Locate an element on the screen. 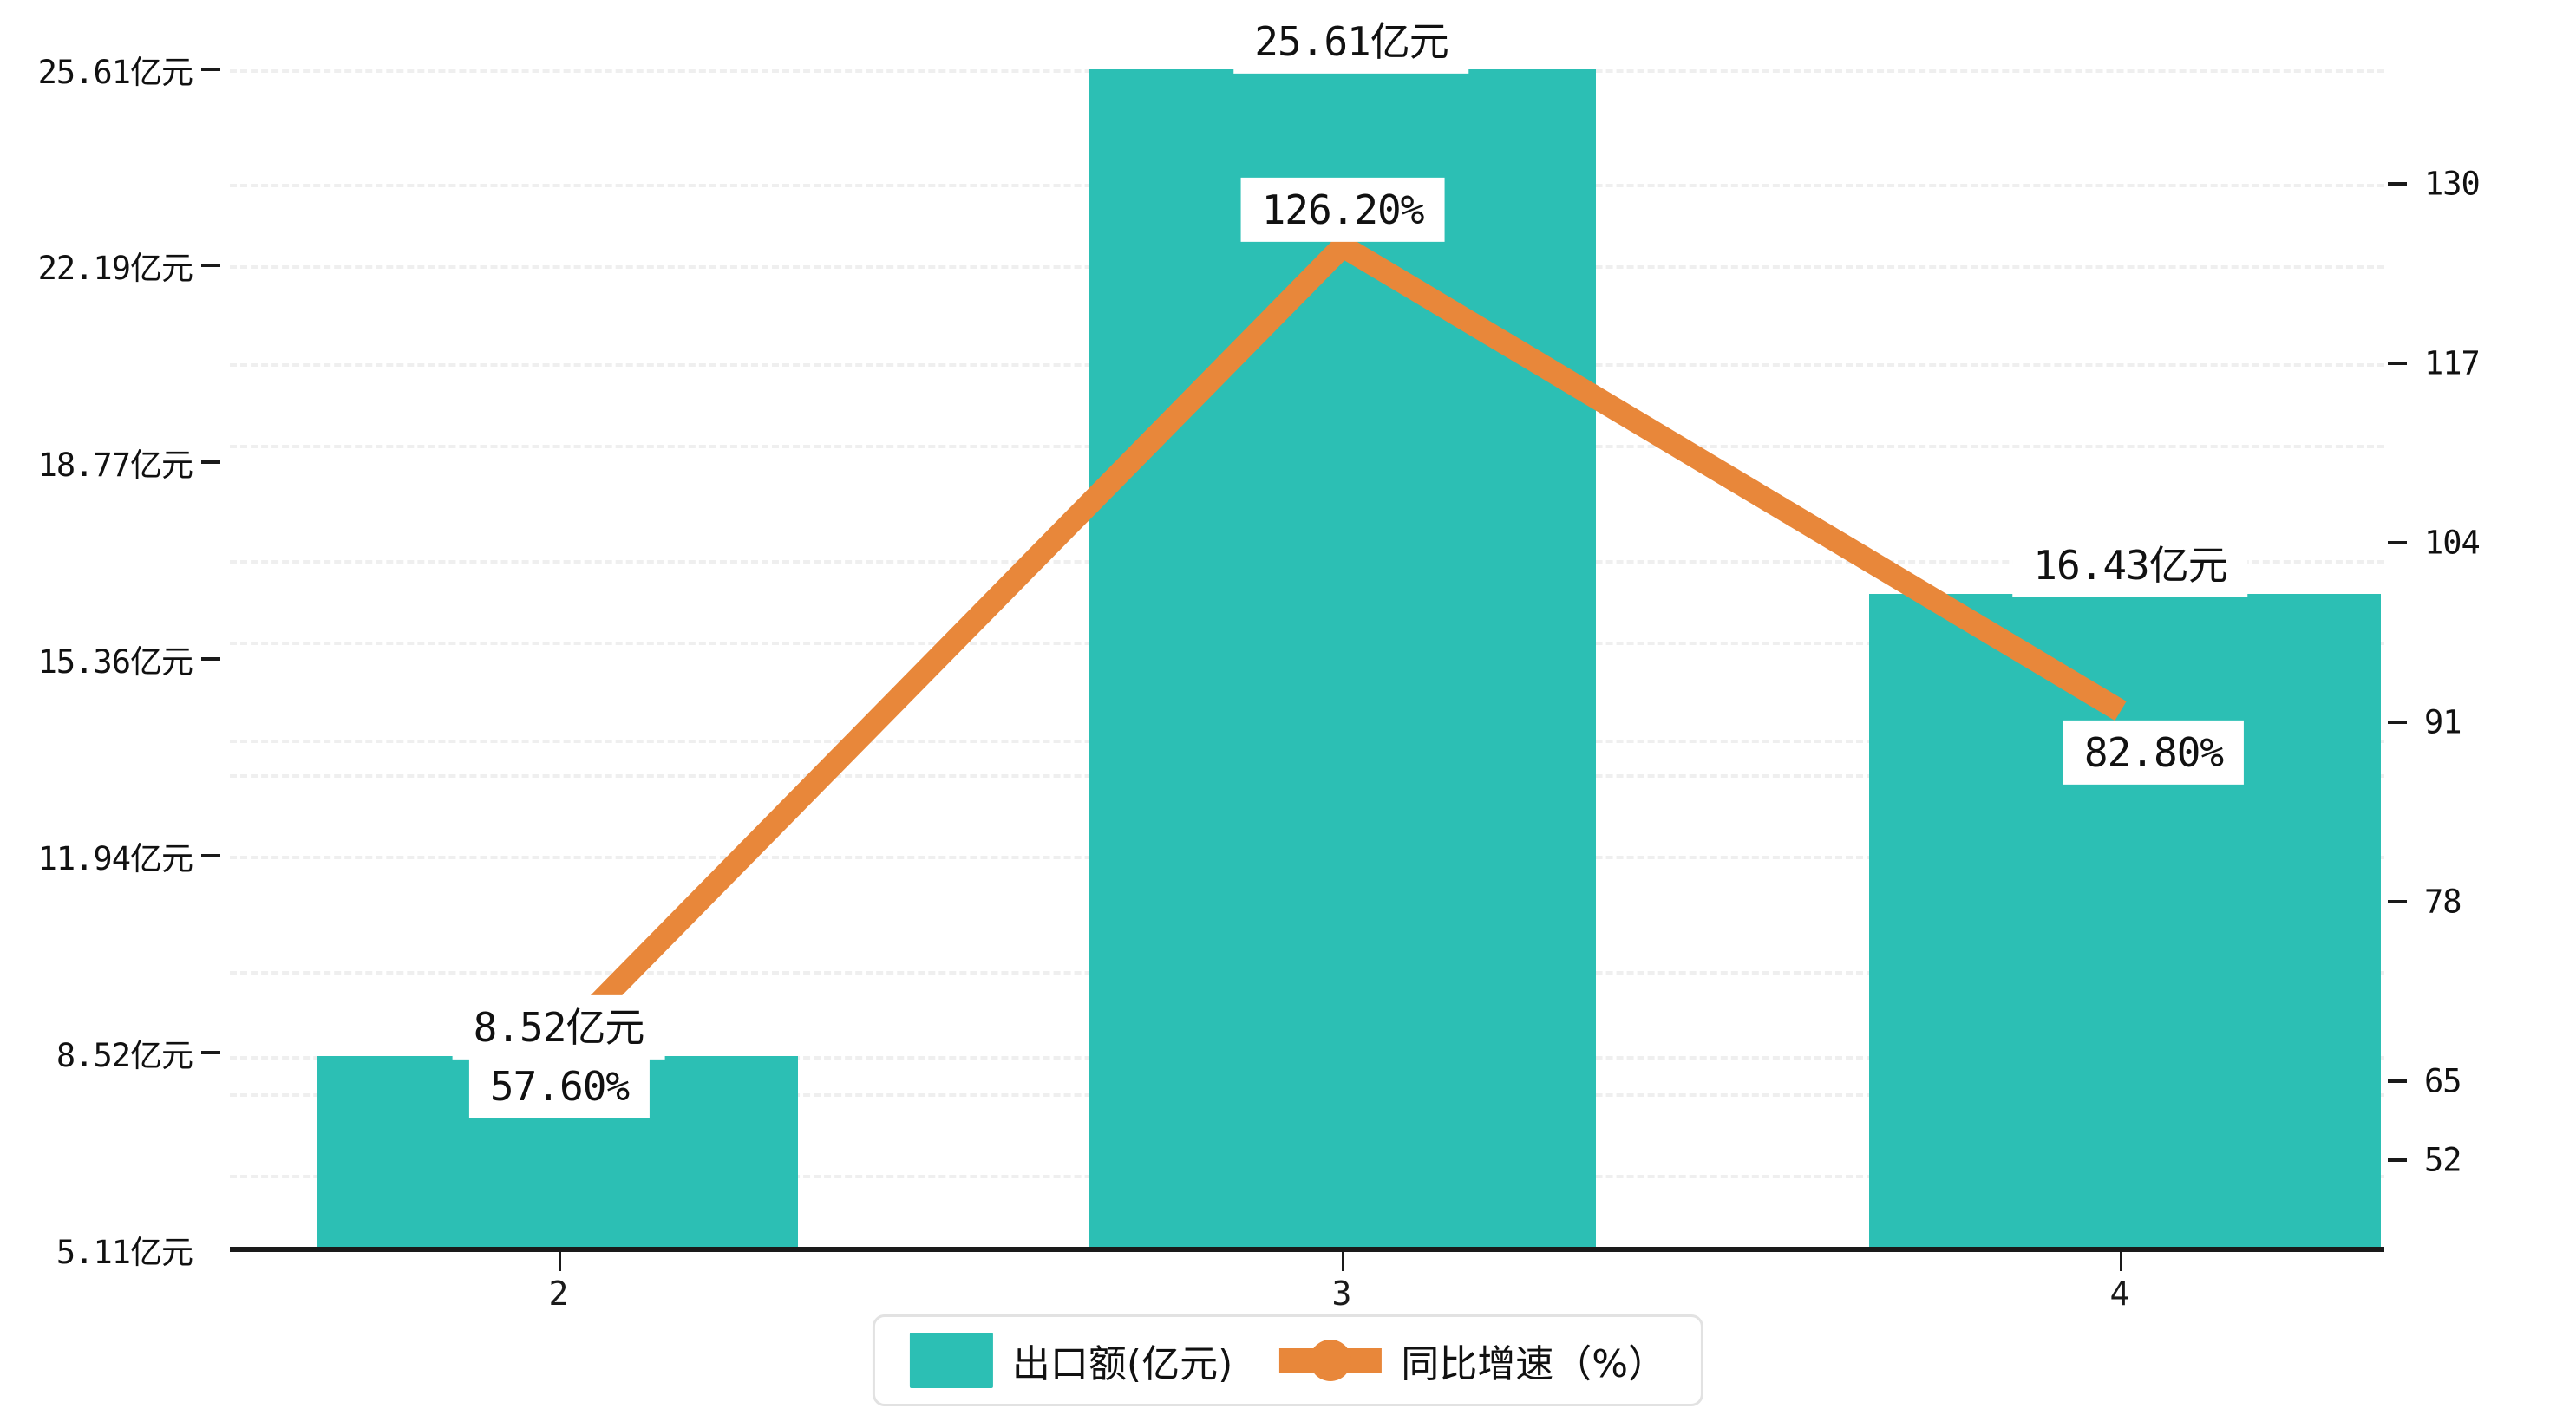 This screenshot has width=2576, height=1415. legend-line-marker-icon is located at coordinates (1331, 1360).